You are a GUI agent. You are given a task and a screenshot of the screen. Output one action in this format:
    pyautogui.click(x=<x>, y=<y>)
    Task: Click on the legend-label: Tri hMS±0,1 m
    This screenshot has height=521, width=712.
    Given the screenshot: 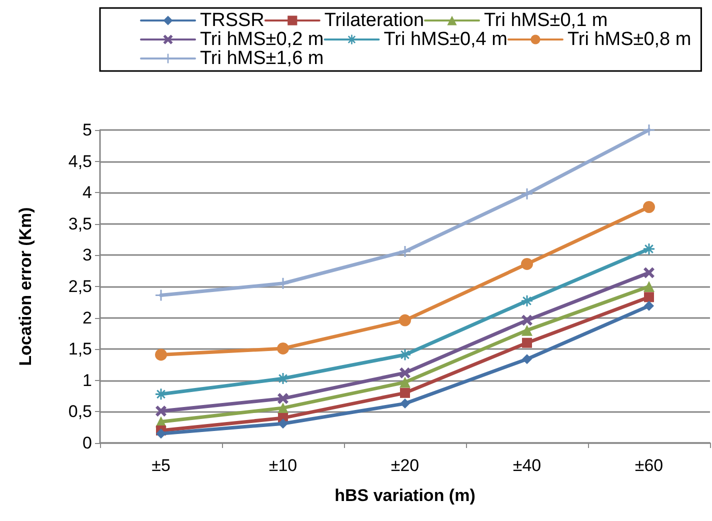 What is the action you would take?
    pyautogui.click(x=546, y=20)
    